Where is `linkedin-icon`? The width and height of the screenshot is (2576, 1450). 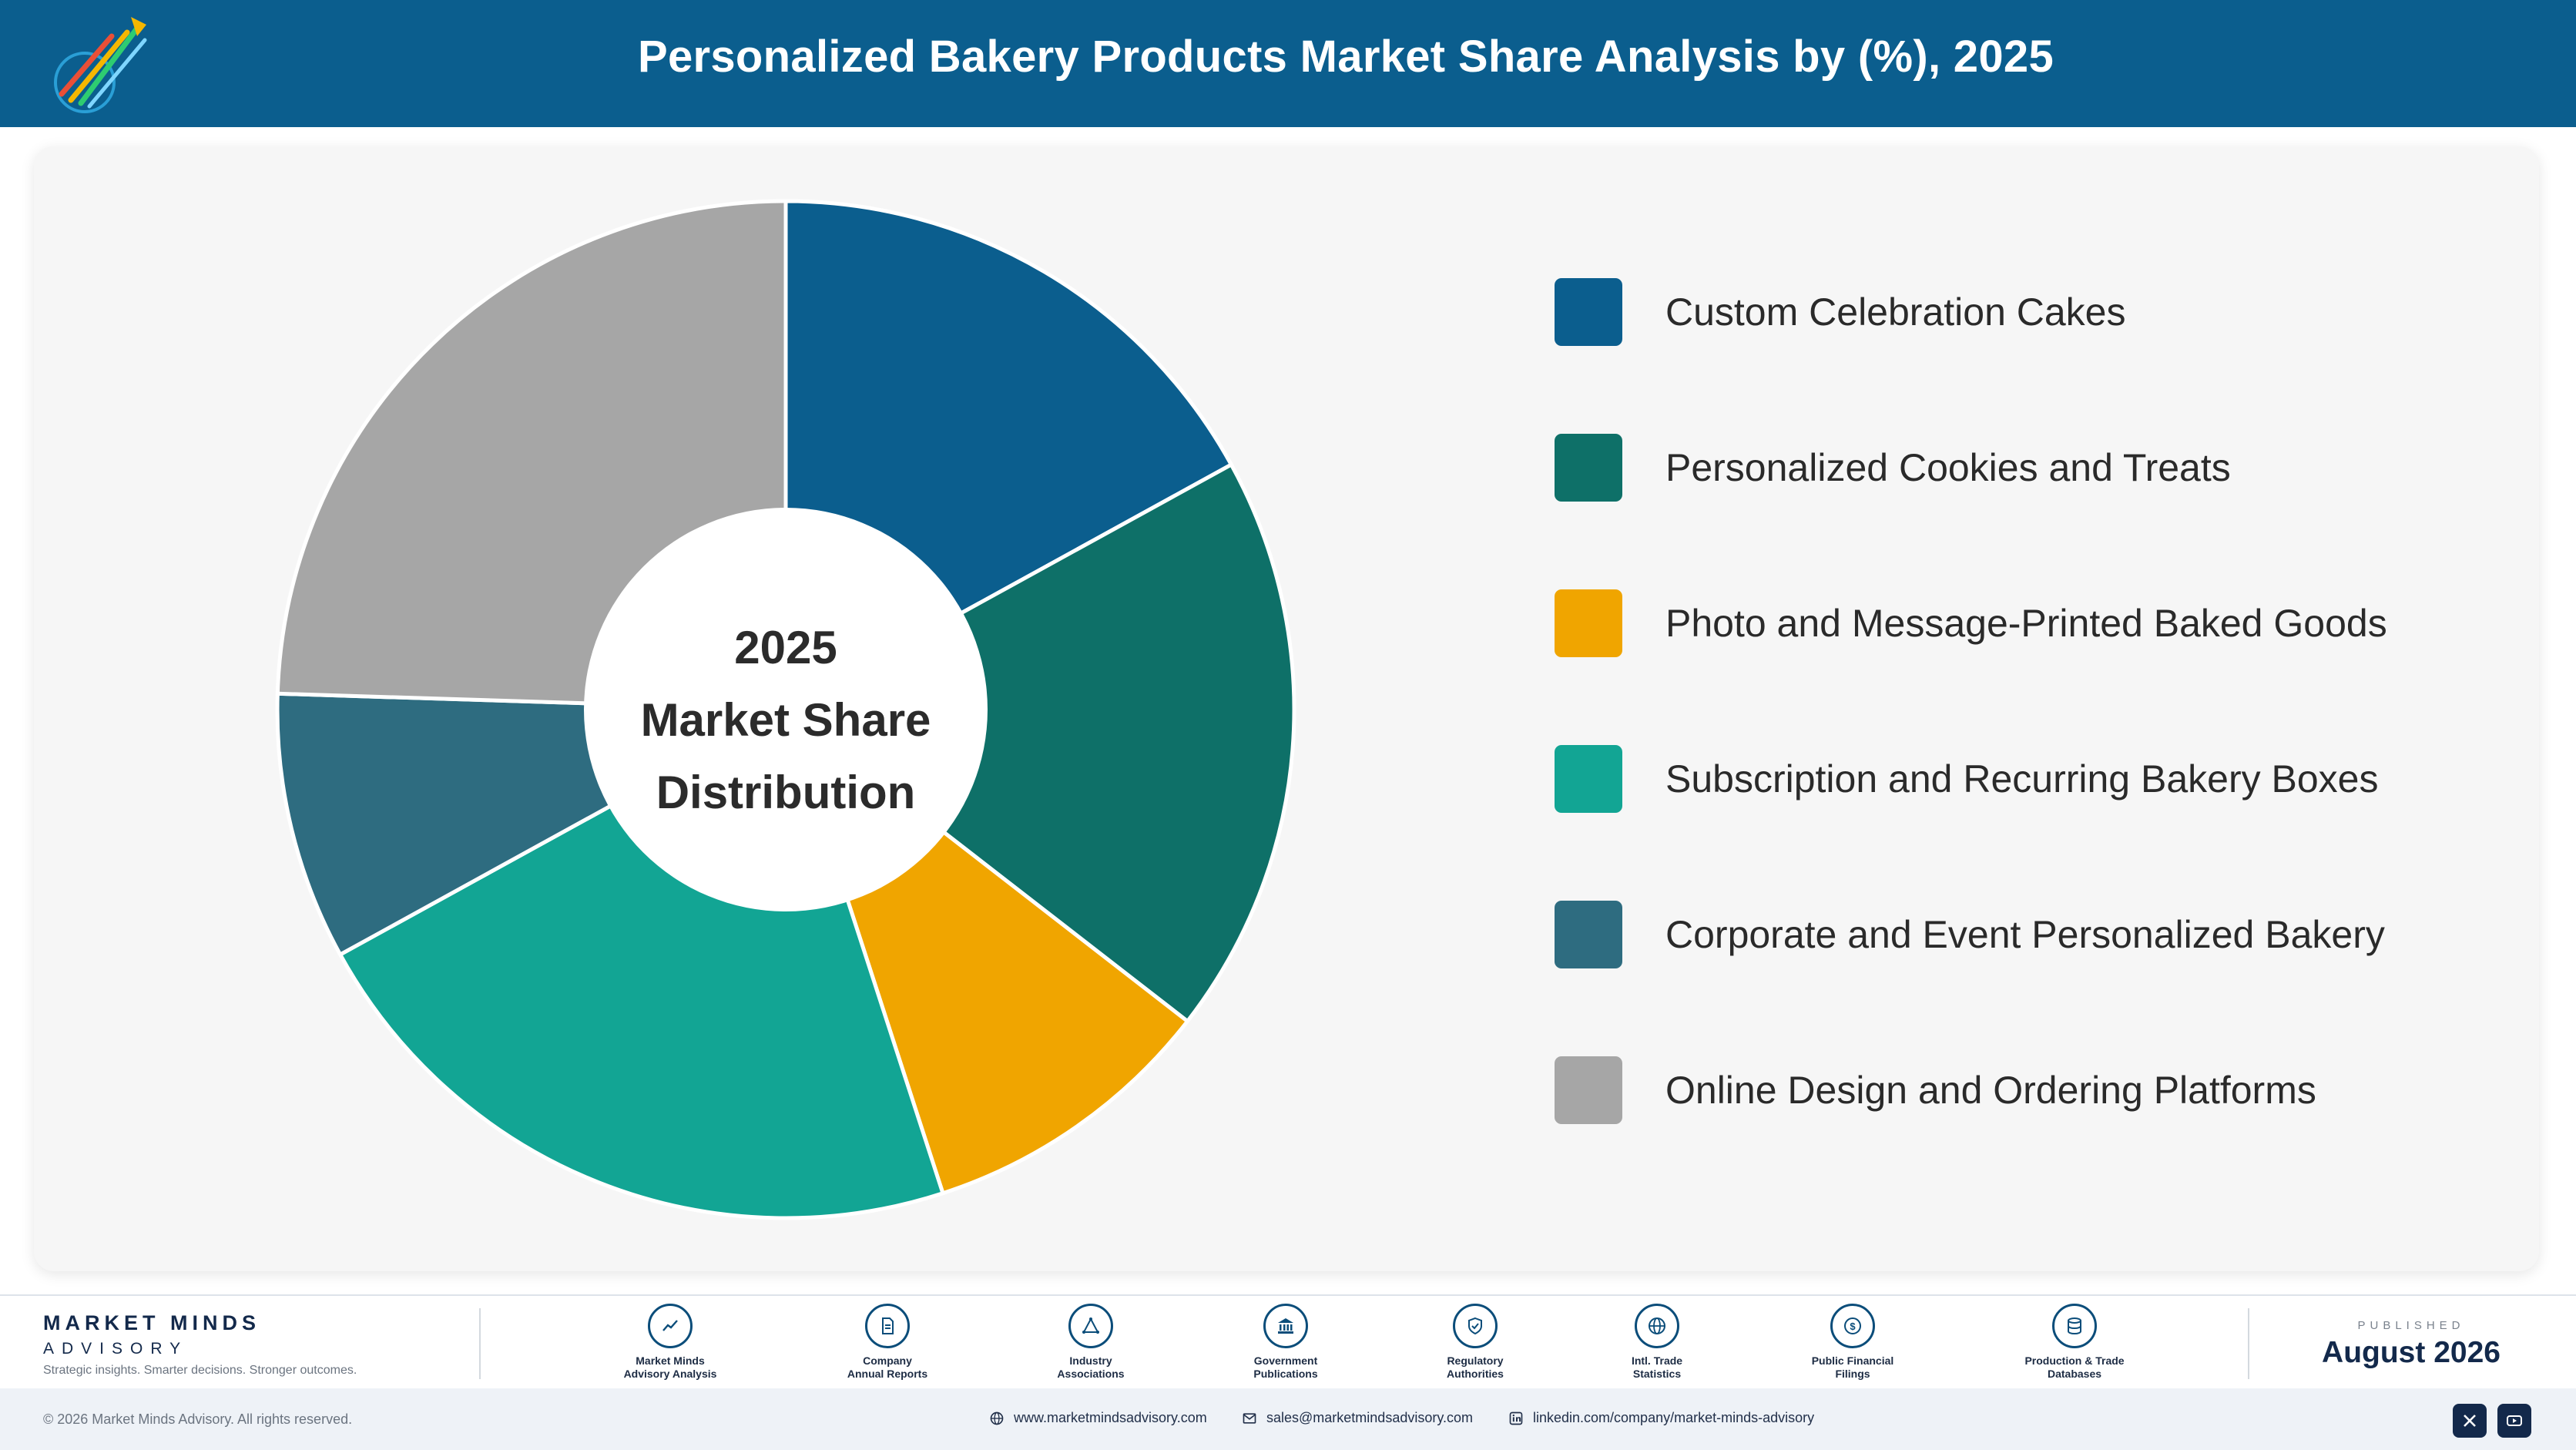
linkedin-icon is located at coordinates (1516, 1418).